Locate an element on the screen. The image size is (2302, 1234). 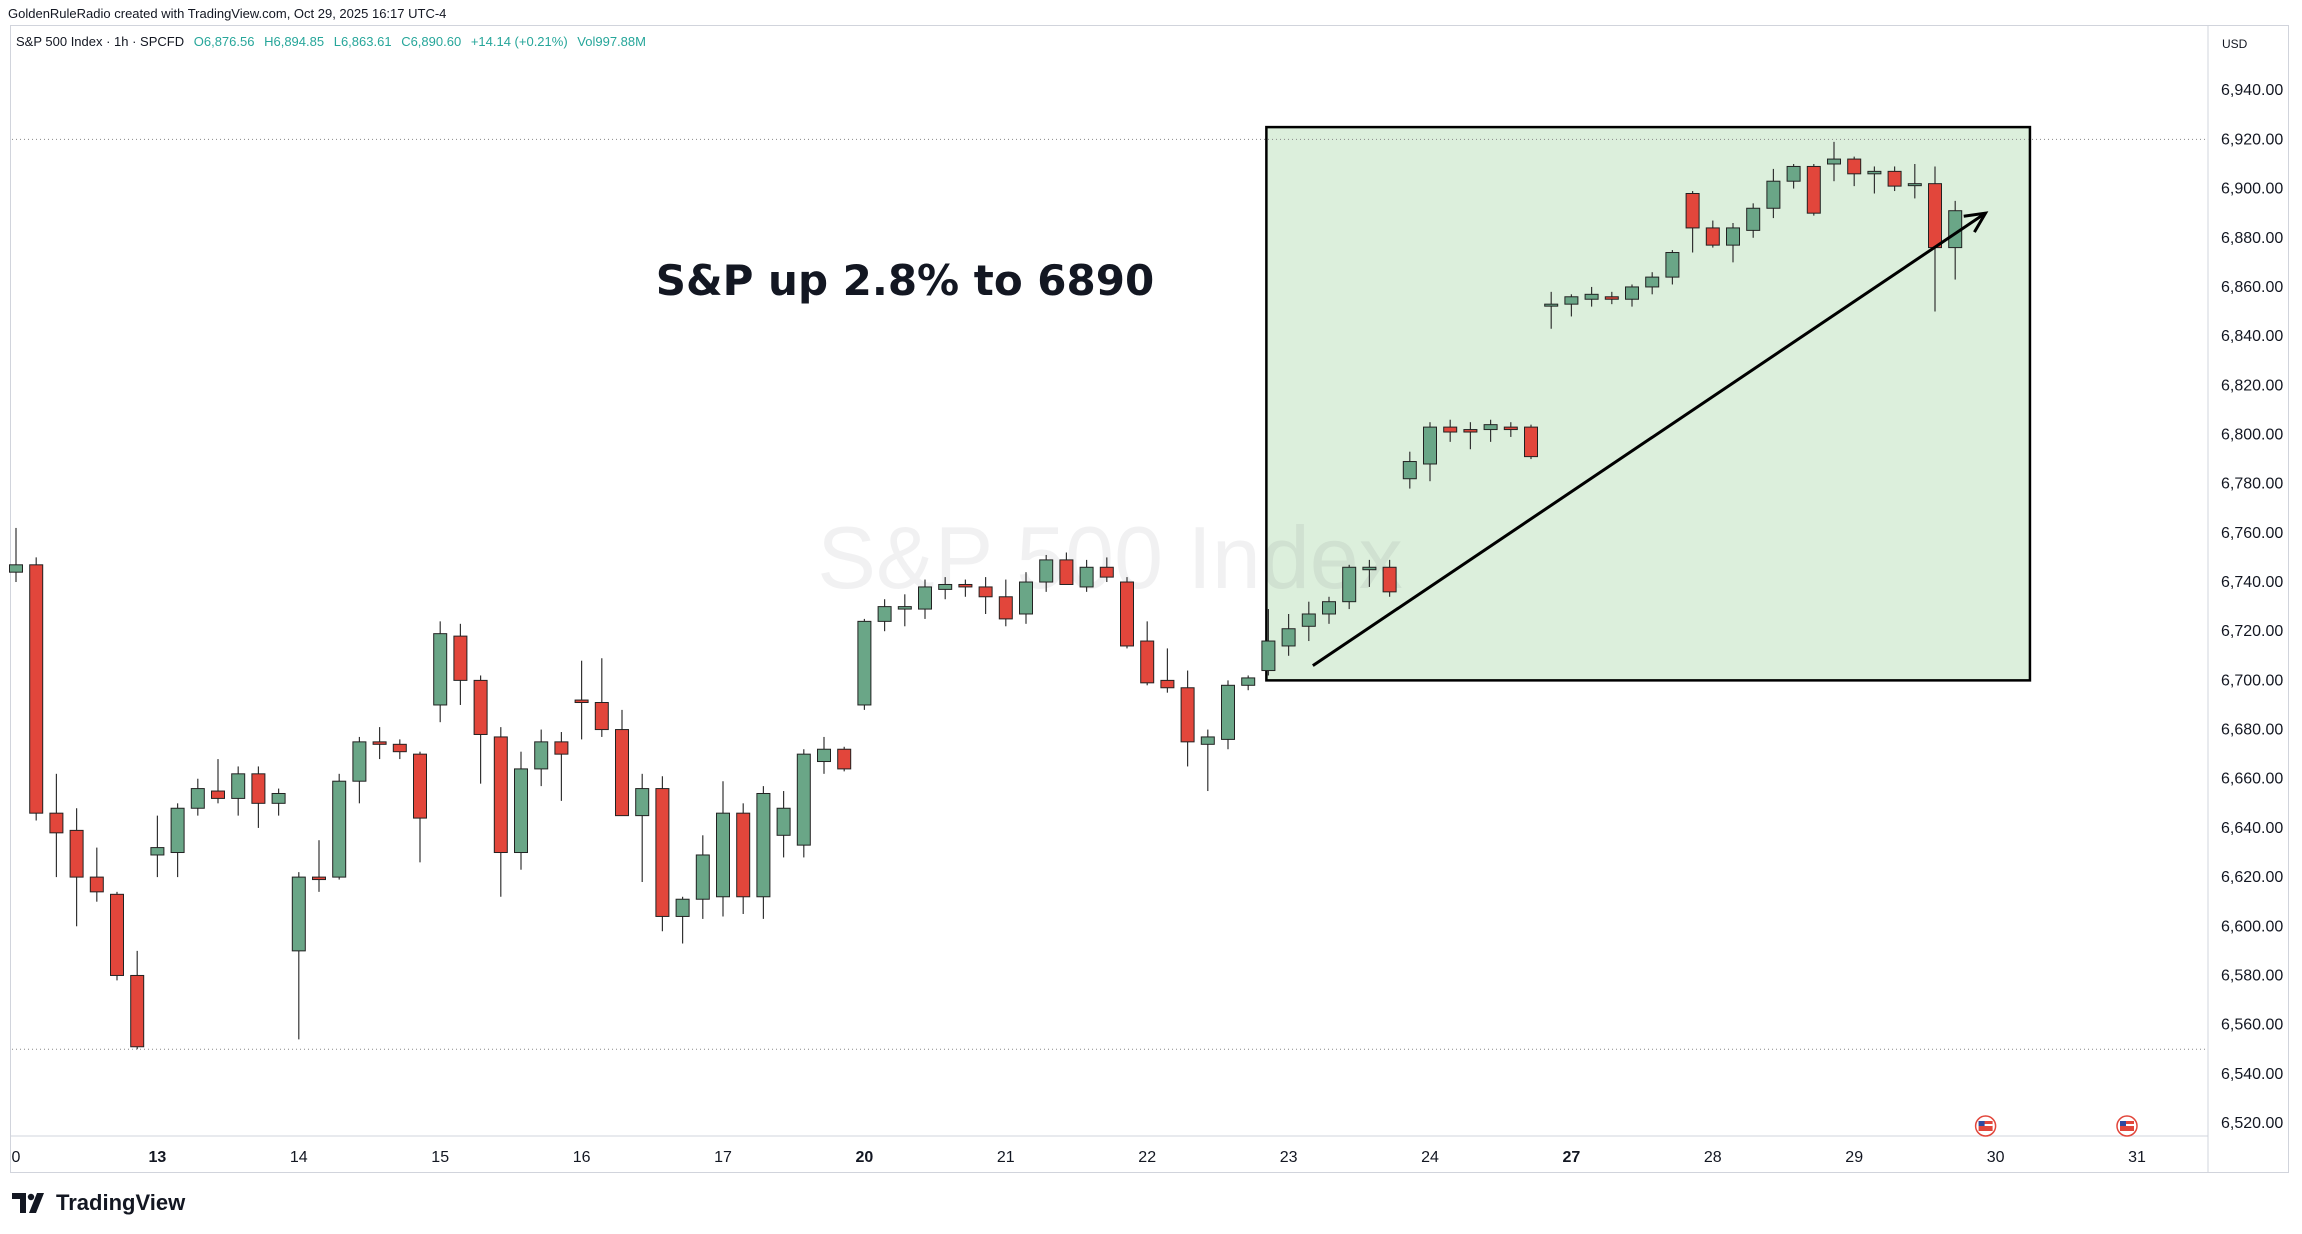
tradingview-logo: TradingView is located at coordinates (98, 1203).